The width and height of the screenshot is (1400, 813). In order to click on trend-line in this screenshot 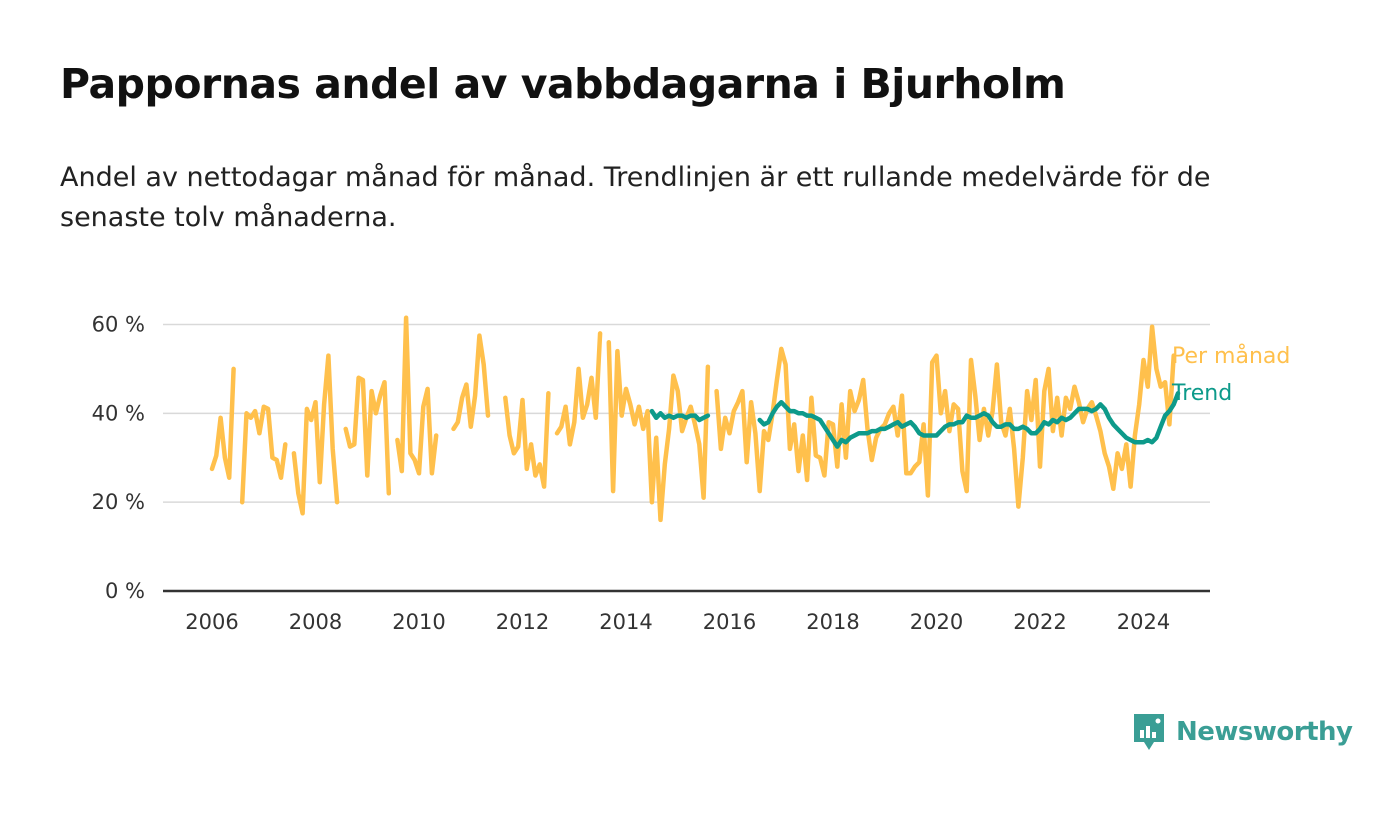, I will do `click(915, 420)`.